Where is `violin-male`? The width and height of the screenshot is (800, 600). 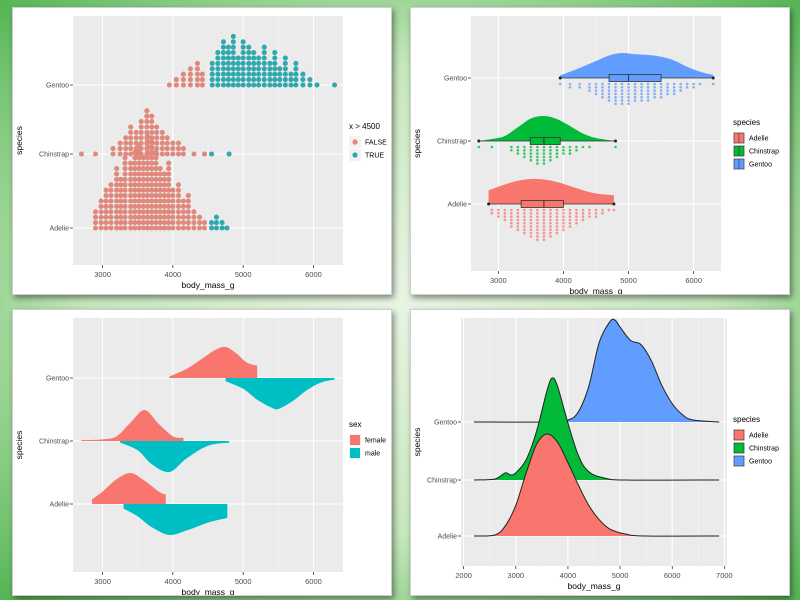 violin-male is located at coordinates (175, 520).